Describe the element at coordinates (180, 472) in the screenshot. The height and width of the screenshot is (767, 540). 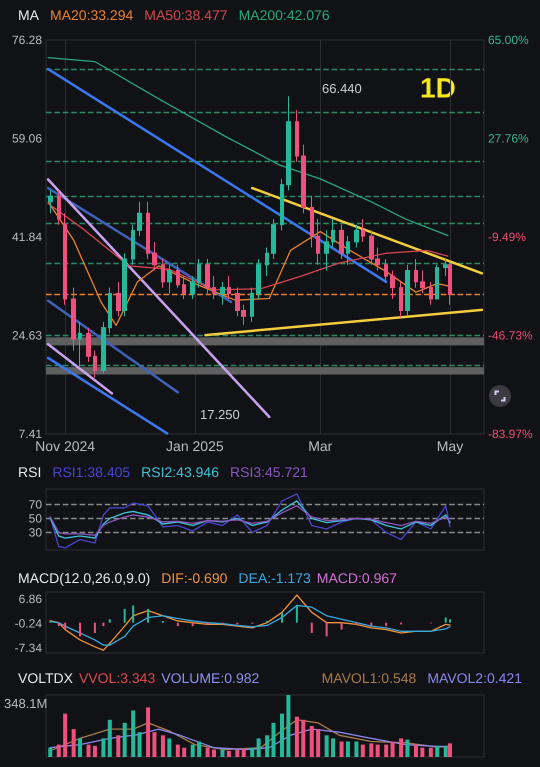
I see `text: RSI2:43.946` at that location.